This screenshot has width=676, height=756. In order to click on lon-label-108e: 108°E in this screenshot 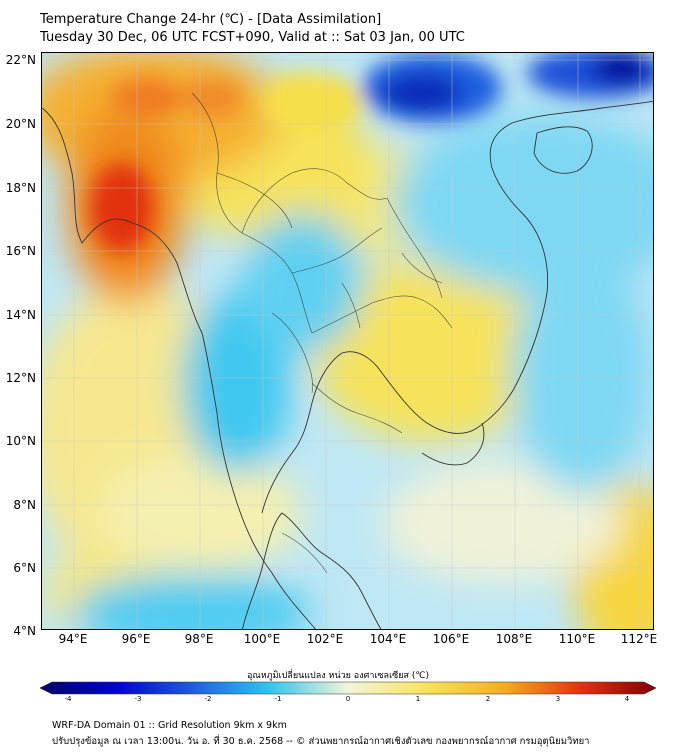, I will do `click(514, 639)`.